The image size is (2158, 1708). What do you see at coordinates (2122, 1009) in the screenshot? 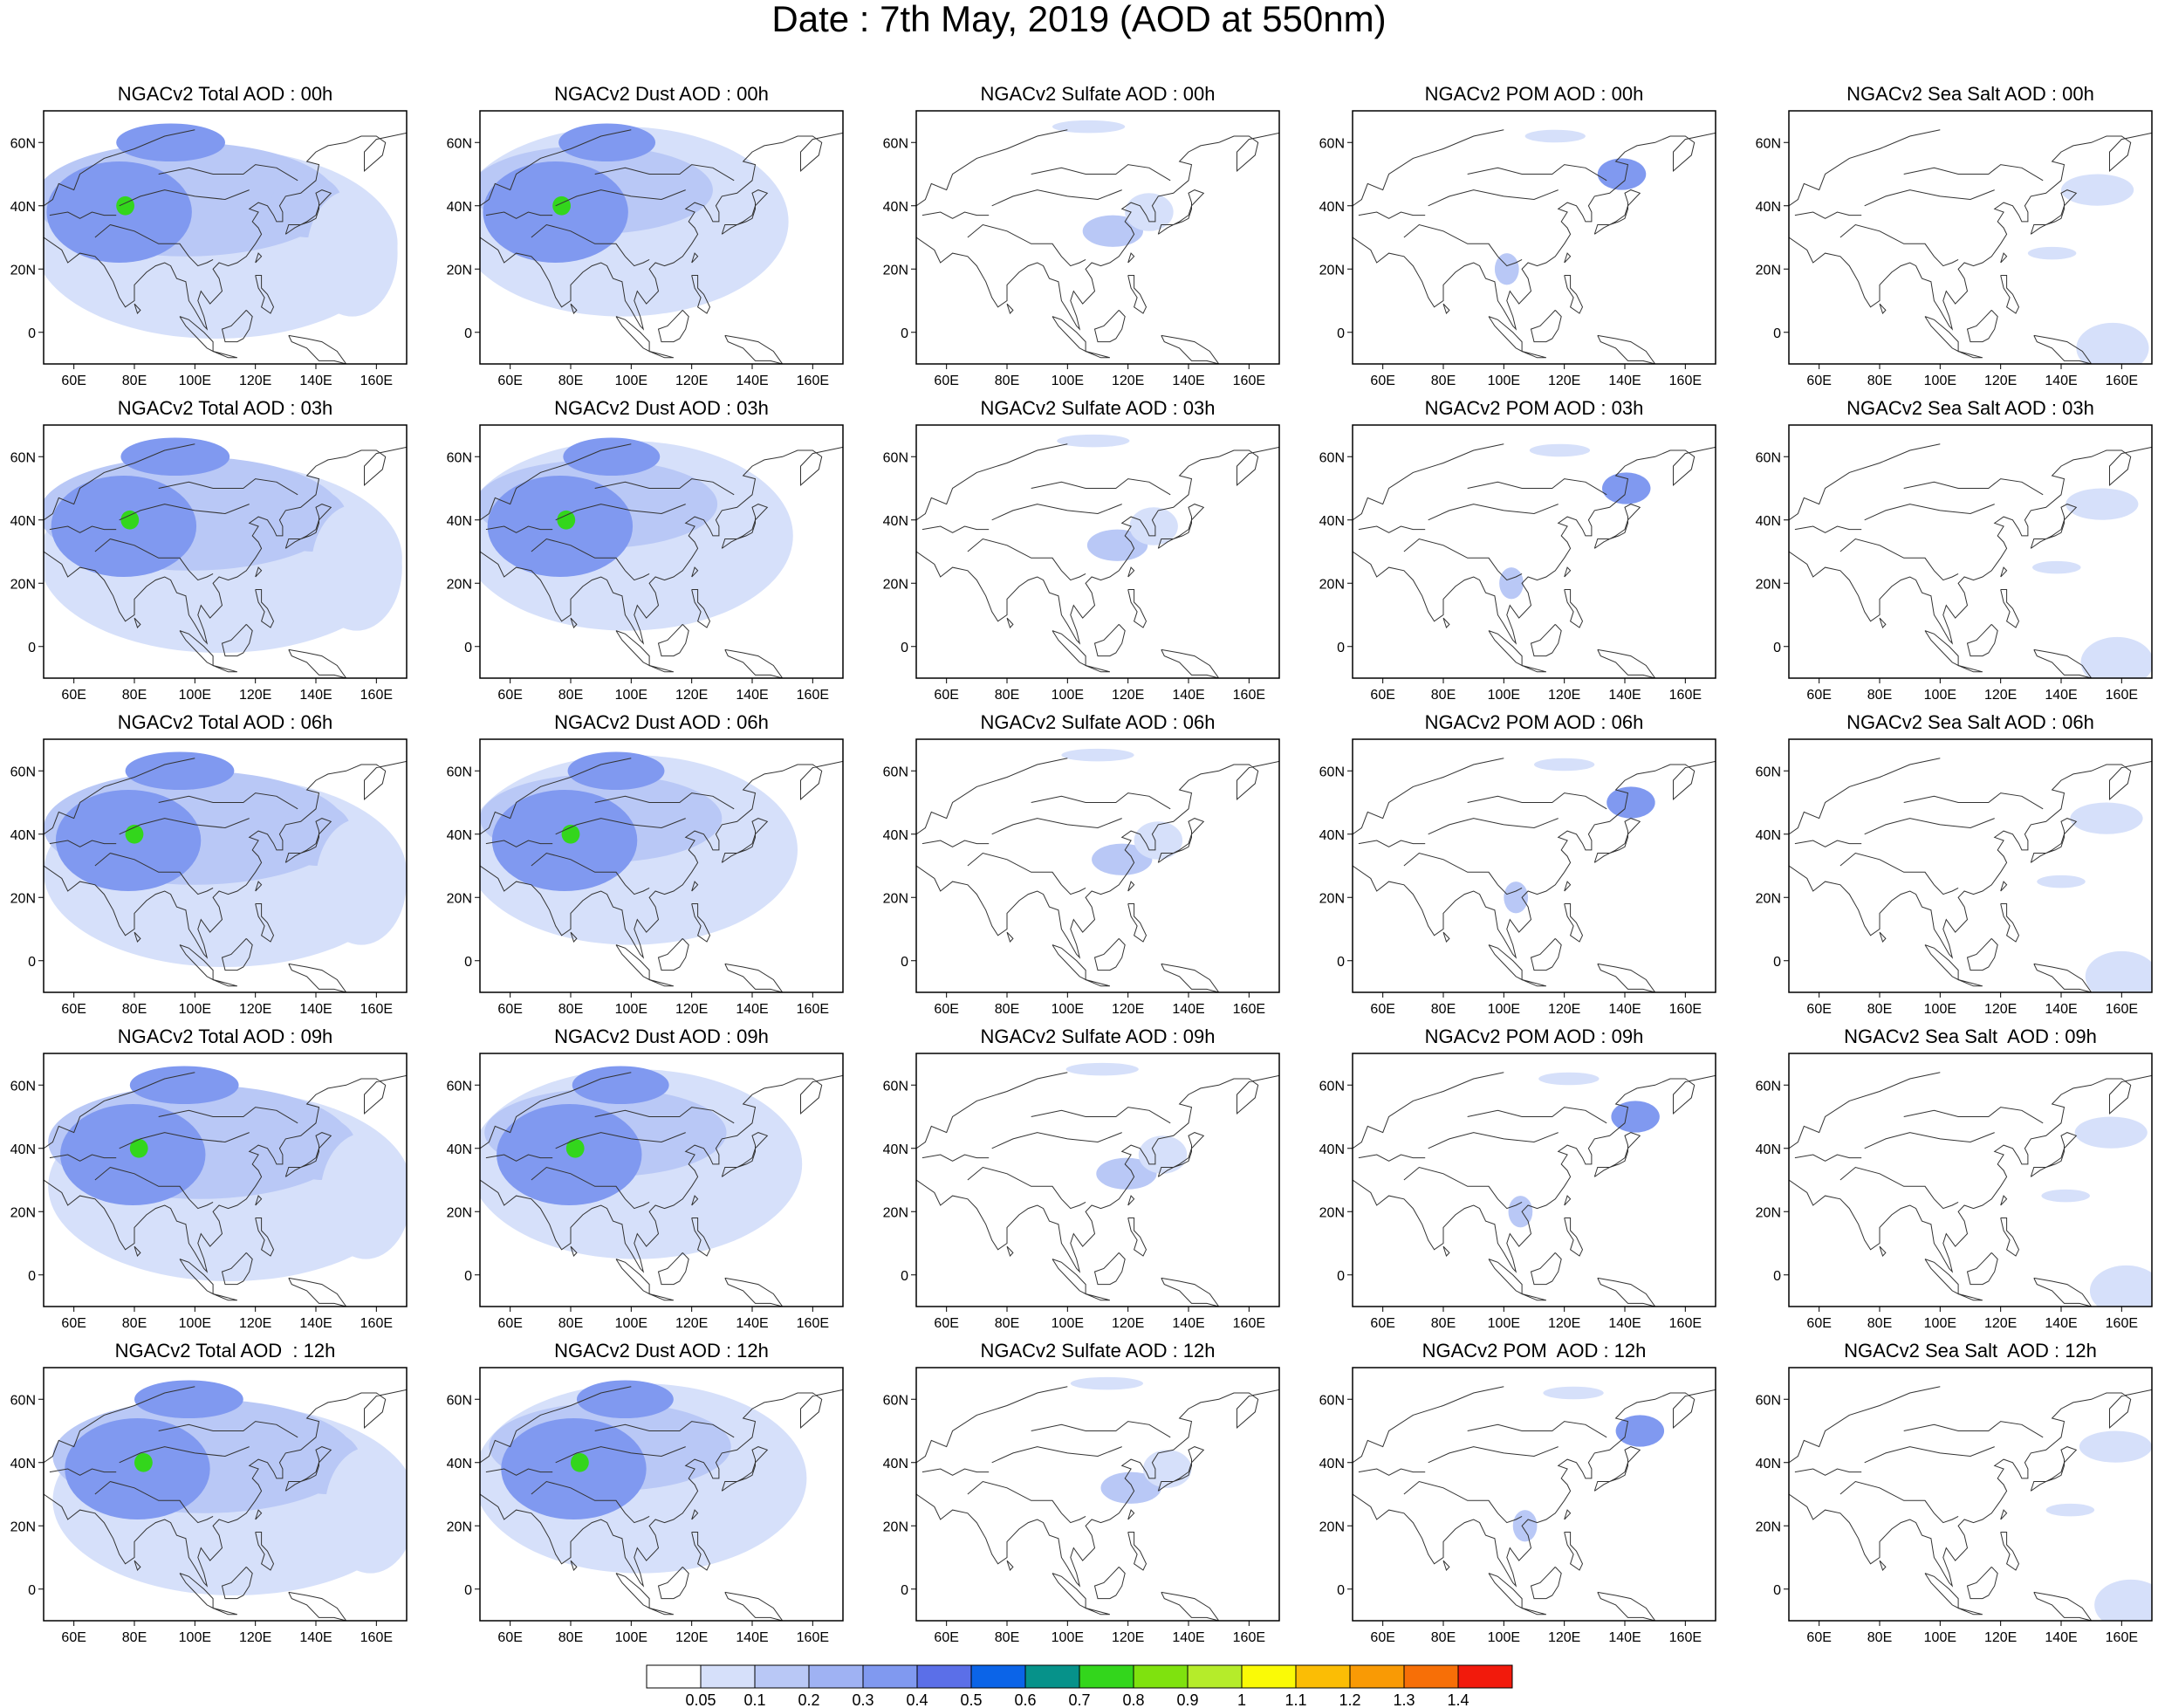
I see `lon-tick-label: 160E` at bounding box center [2122, 1009].